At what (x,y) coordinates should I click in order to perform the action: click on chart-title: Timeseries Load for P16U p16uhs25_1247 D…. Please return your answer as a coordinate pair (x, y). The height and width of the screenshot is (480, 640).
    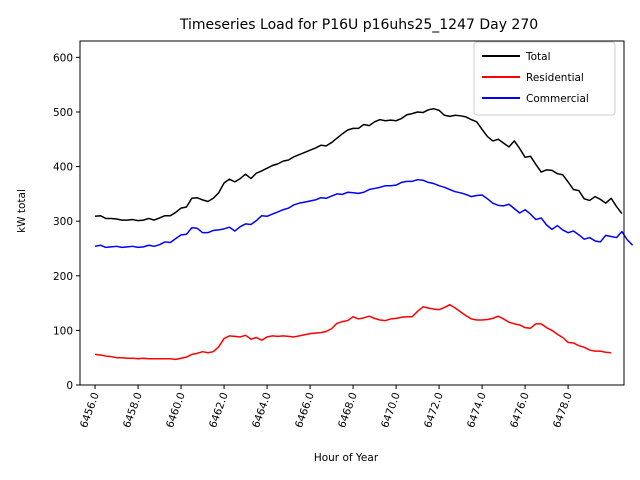
    Looking at the image, I should click on (358, 25).